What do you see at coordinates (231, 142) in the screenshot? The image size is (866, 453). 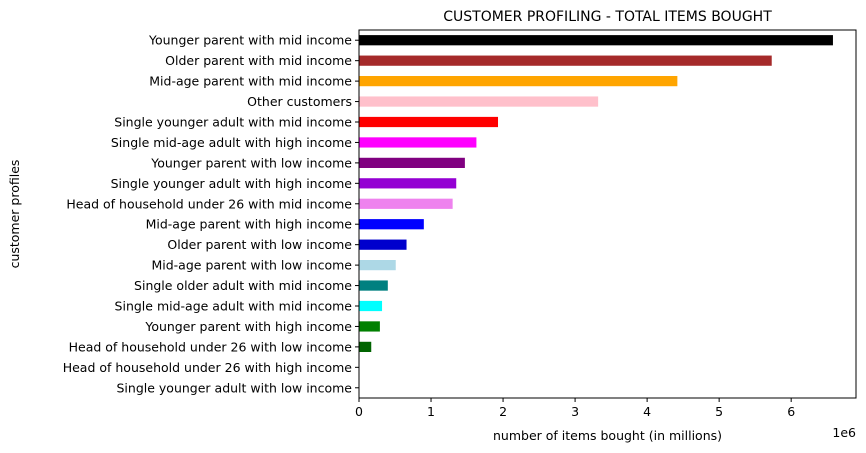 I see `y-tick-label: Single mid-age adult with high income` at bounding box center [231, 142].